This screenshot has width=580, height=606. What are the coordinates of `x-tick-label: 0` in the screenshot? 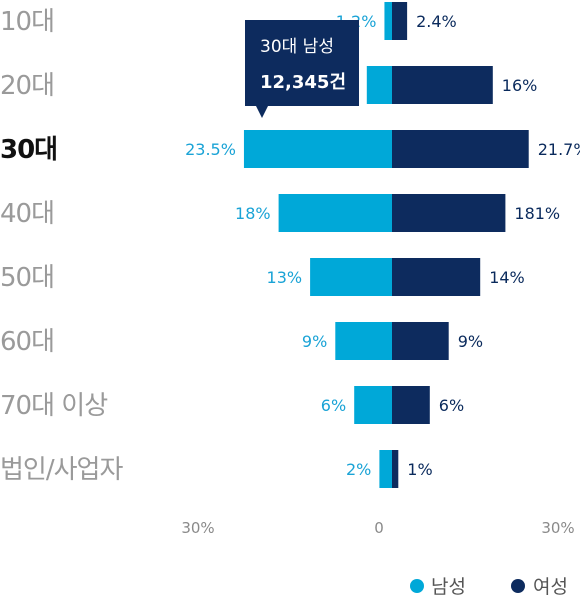 It's located at (379, 528).